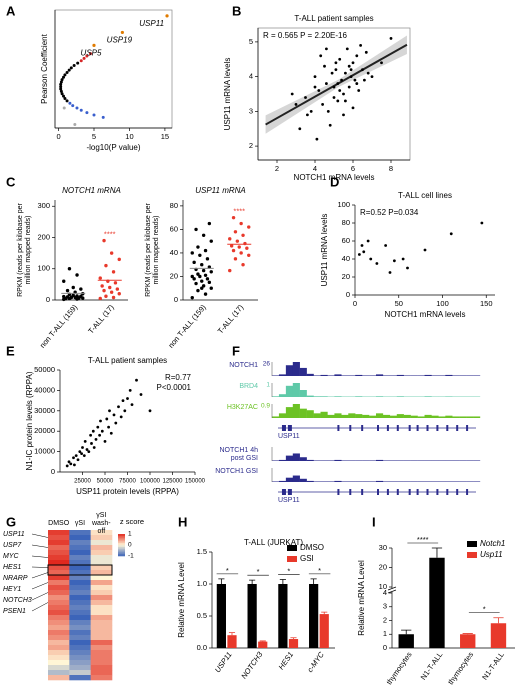 This screenshot has height=685, width=527. What do you see at coordinates (43, 268) in the screenshot?
I see `y-tick-label: 100` at bounding box center [43, 268].